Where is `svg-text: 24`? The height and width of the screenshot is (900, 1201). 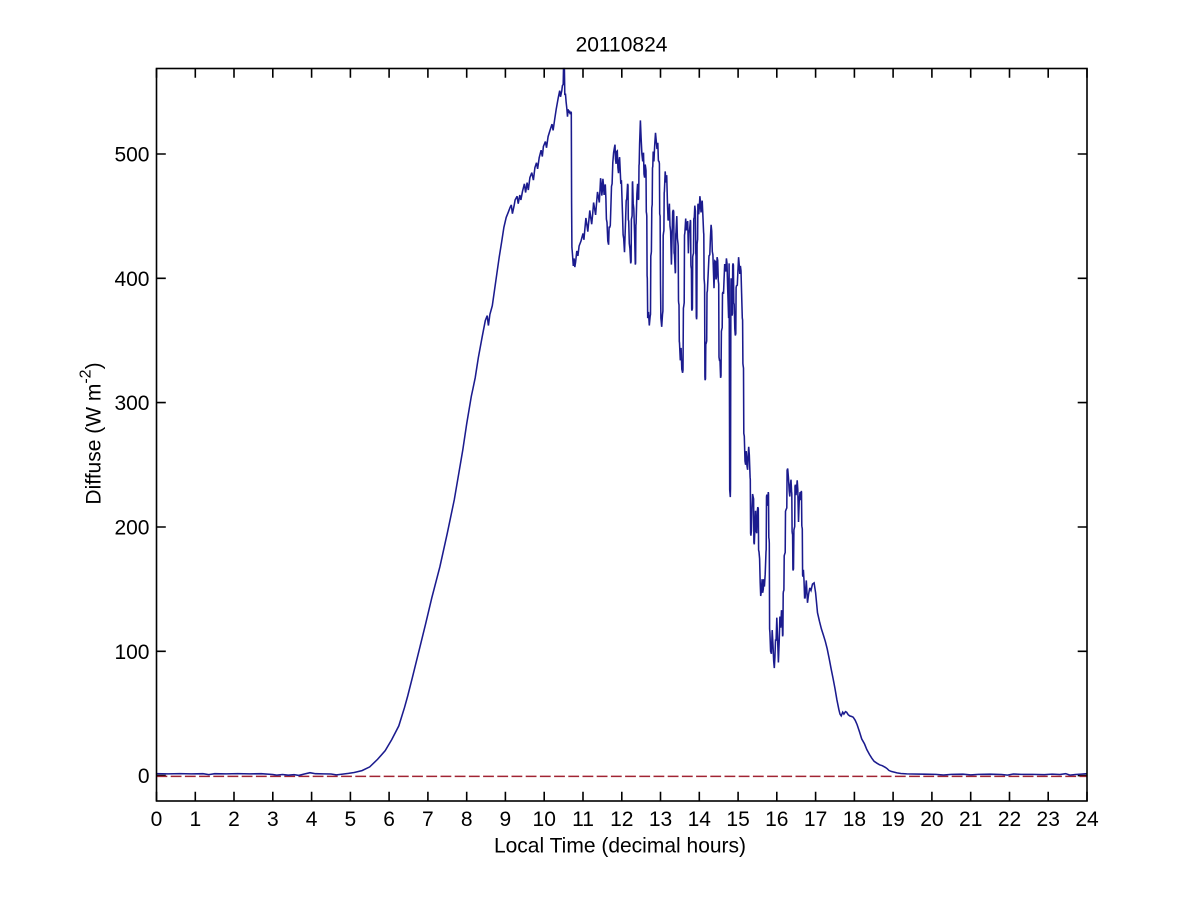 svg-text: 24 is located at coordinates (1087, 819).